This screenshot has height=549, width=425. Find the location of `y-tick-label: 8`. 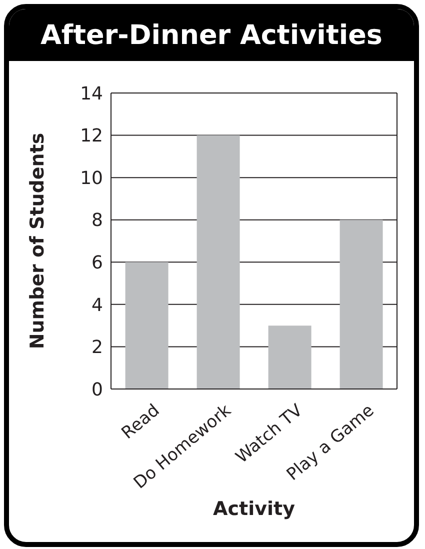

y-tick-label: 8 is located at coordinates (97, 221).